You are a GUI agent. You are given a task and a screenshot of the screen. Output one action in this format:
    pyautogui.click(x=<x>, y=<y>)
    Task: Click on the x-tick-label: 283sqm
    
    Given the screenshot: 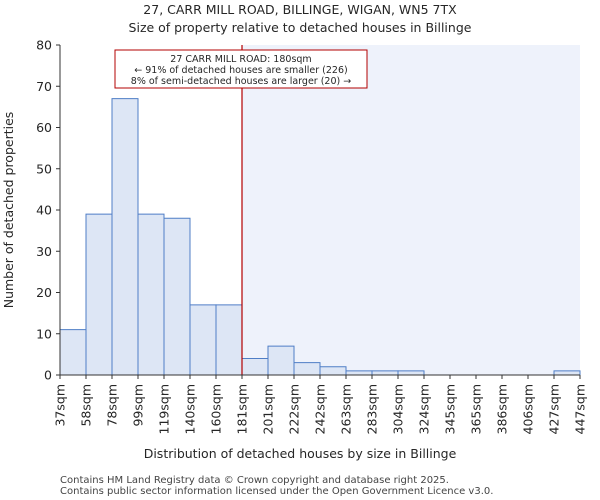 What is the action you would take?
    pyautogui.click(x=372, y=409)
    